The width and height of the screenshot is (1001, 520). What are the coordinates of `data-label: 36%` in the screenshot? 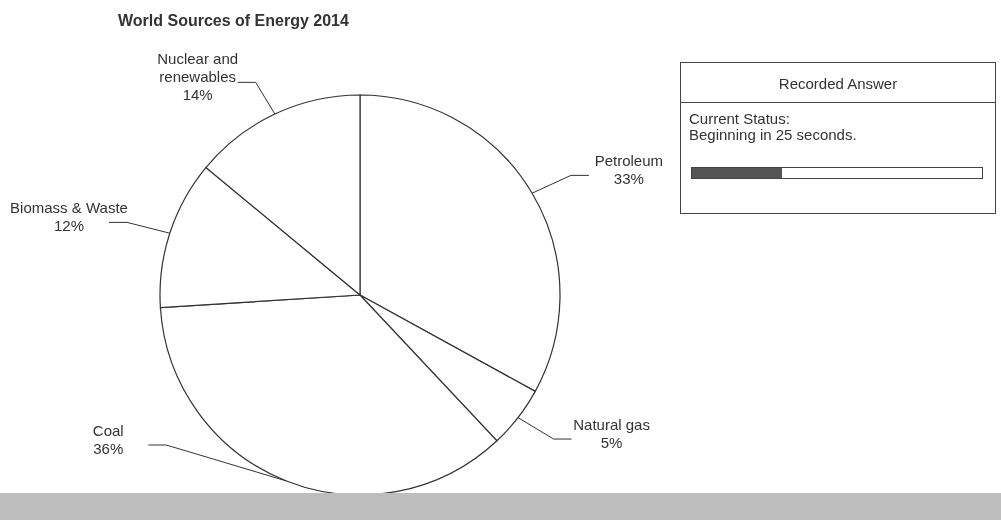 It's located at (108, 448).